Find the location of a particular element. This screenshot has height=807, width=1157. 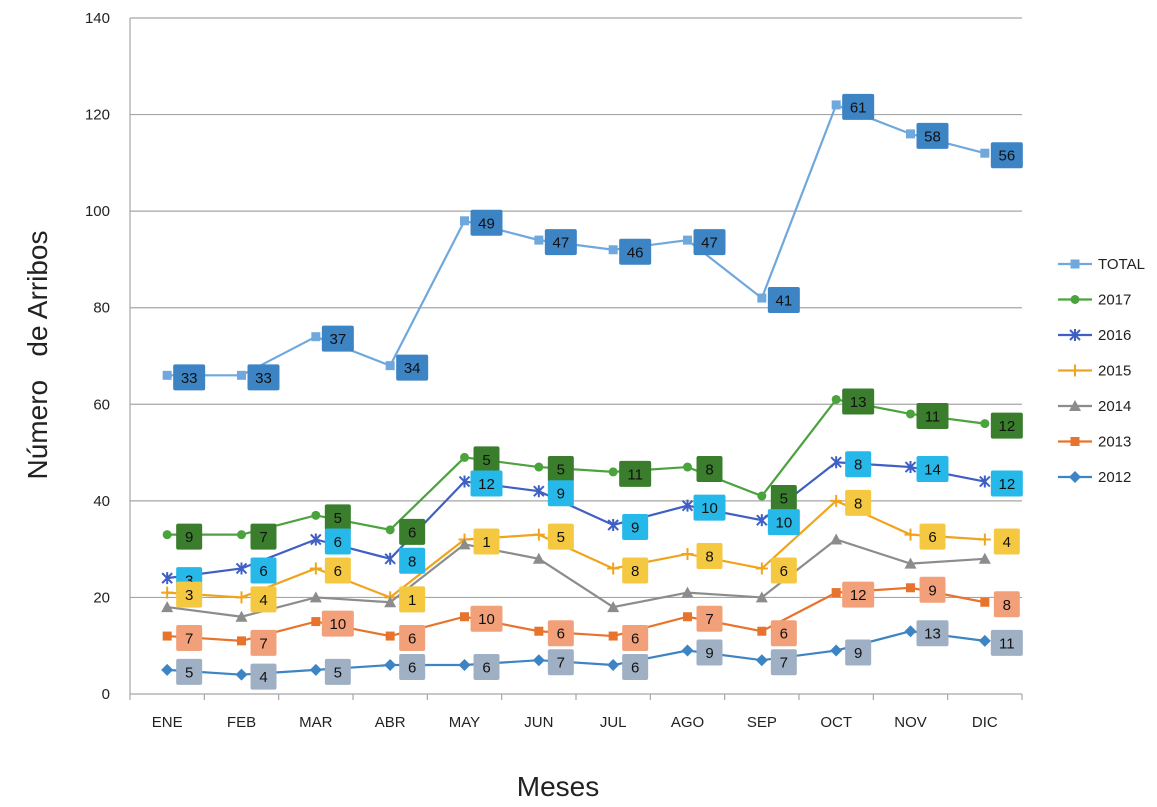

y-tick-label: 40 is located at coordinates (101, 501).